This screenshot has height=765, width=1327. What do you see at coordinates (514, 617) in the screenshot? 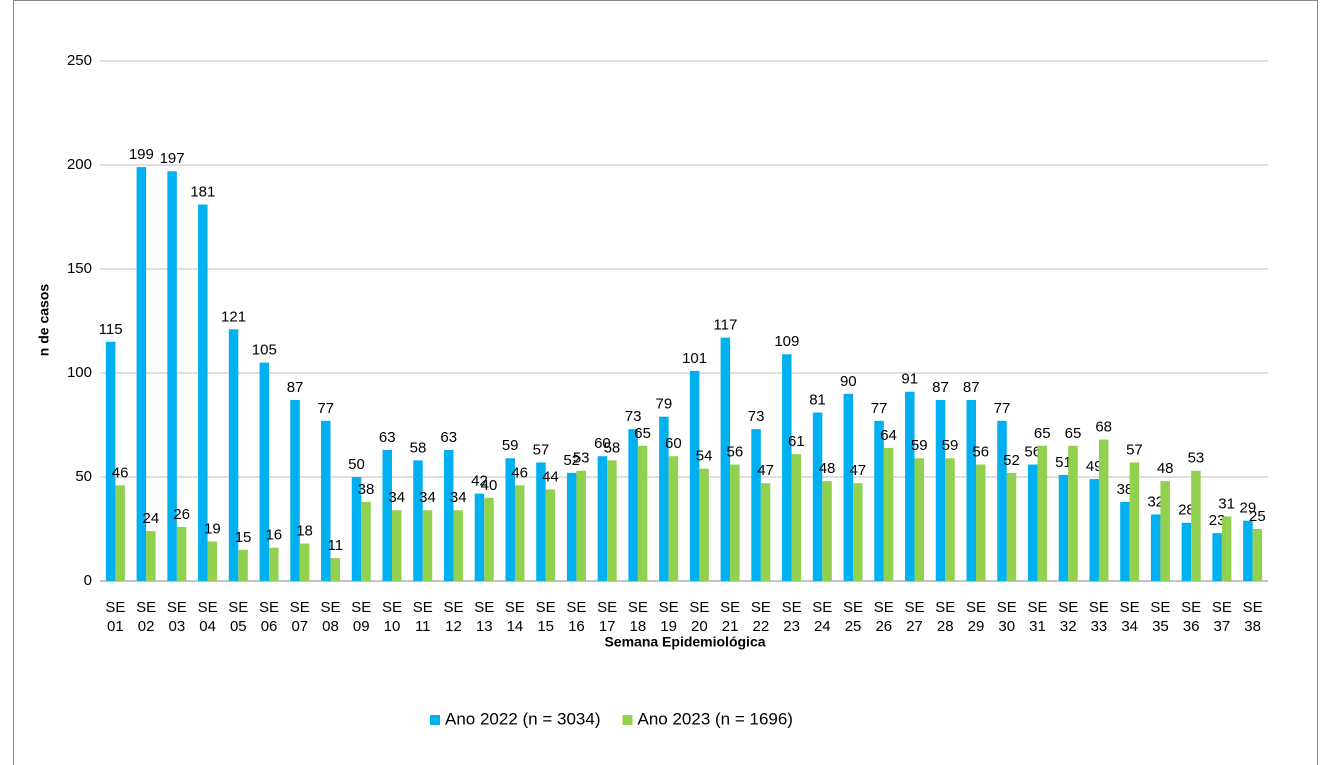
I see `x-tick-label: SE 14` at bounding box center [514, 617].